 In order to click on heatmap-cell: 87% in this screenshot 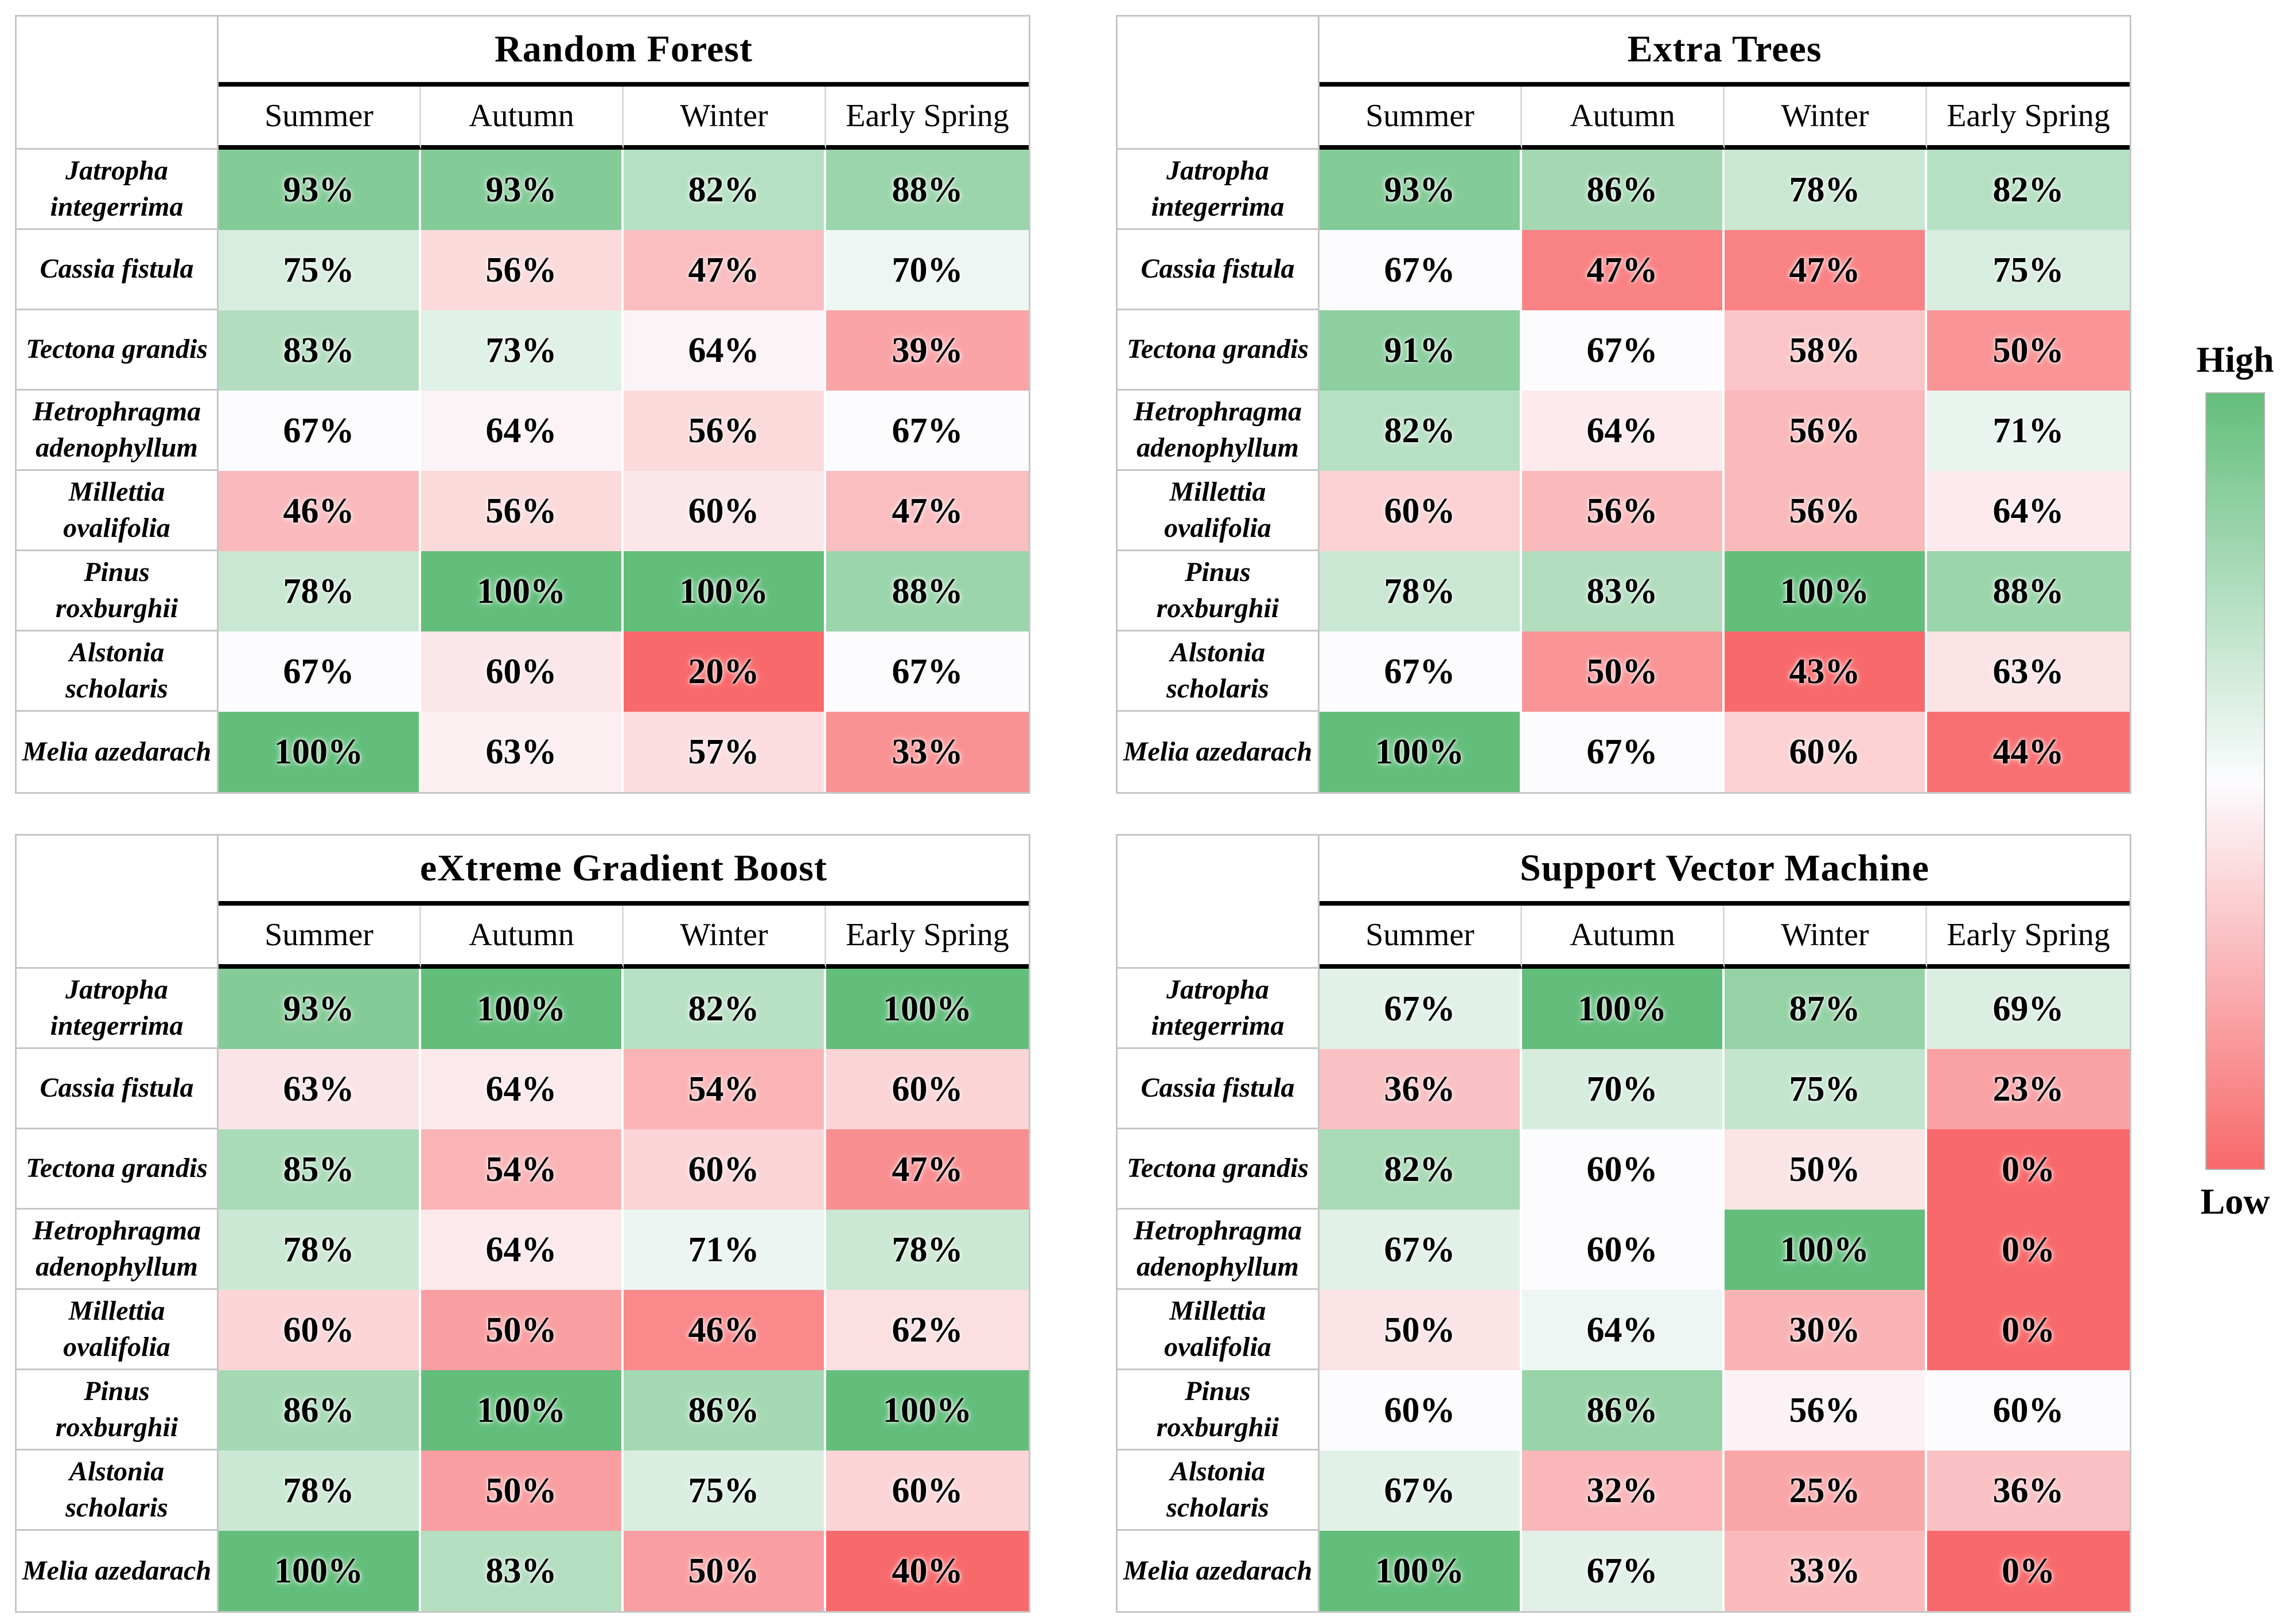, I will do `click(1826, 1009)`.